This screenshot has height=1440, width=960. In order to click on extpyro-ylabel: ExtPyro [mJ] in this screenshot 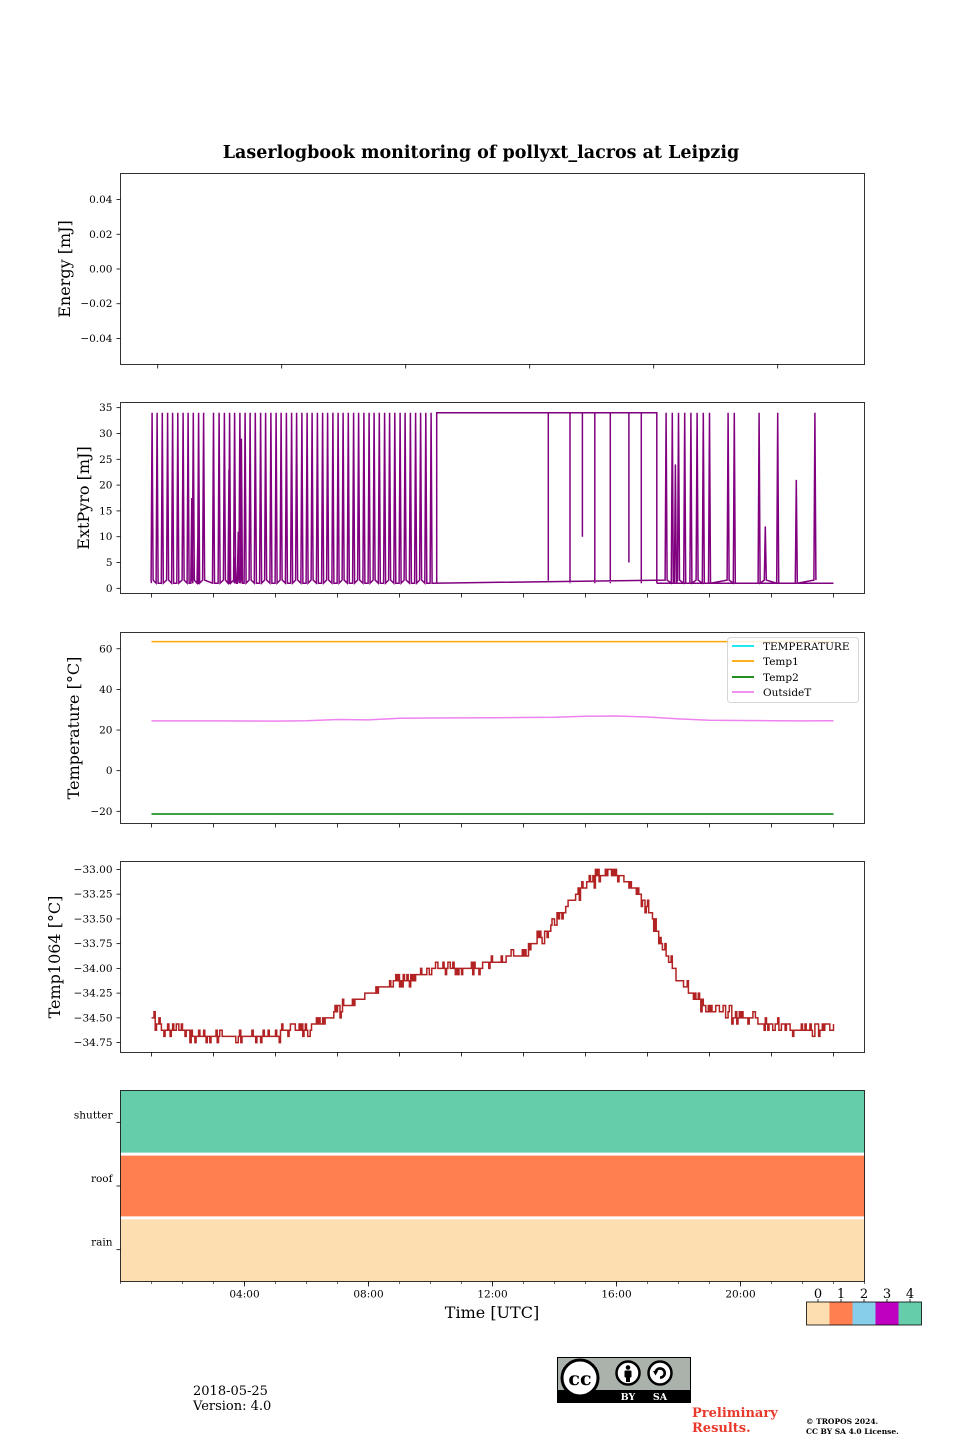, I will do `click(83, 497)`.